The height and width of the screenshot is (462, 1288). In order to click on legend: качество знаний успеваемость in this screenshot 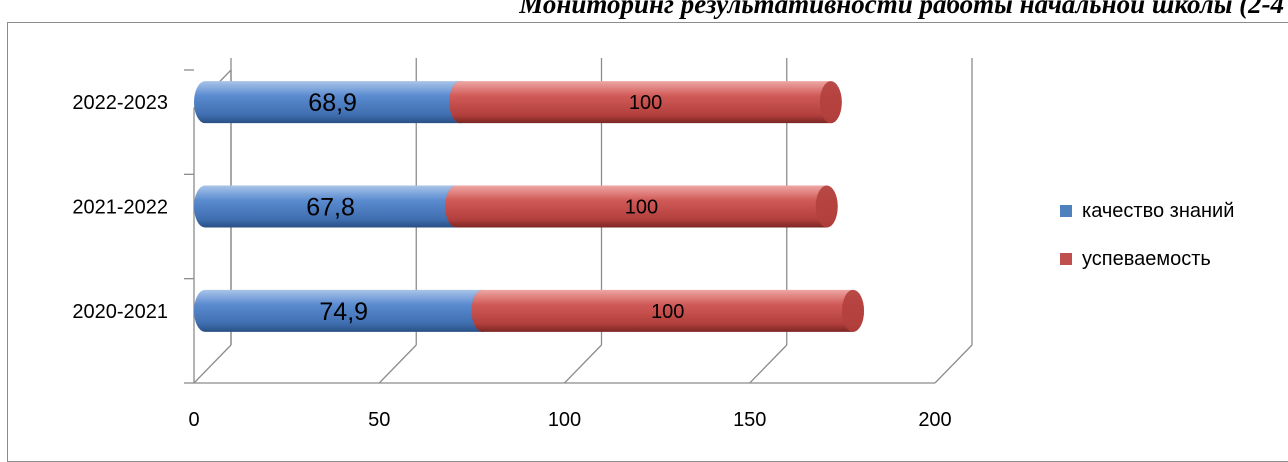, I will do `click(1147, 235)`.